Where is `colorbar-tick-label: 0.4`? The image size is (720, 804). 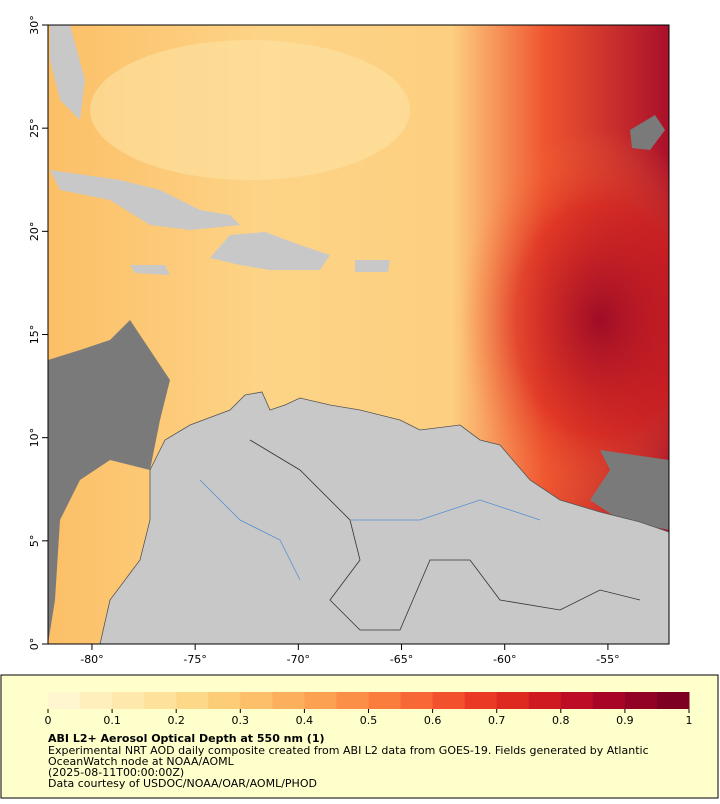 colorbar-tick-label: 0.4 is located at coordinates (305, 720).